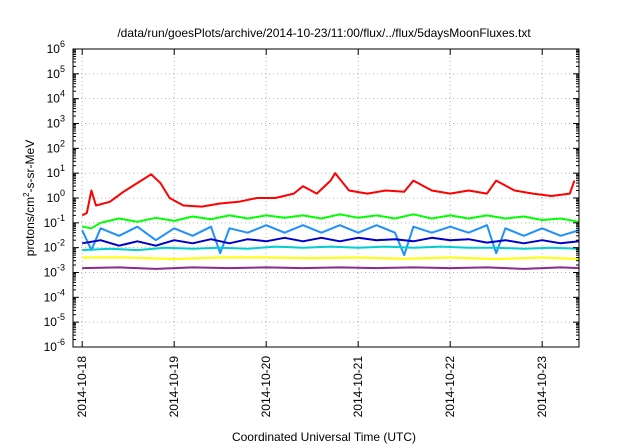 Image resolution: width=640 pixels, height=448 pixels. What do you see at coordinates (54, 221) in the screenshot?
I see `y-tick-label: 10⁻¹` at bounding box center [54, 221].